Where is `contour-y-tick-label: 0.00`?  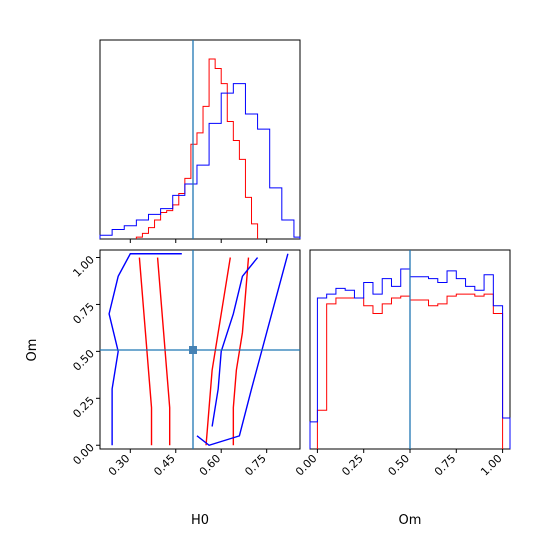
contour-y-tick-label: 0.00 is located at coordinates (83, 454).